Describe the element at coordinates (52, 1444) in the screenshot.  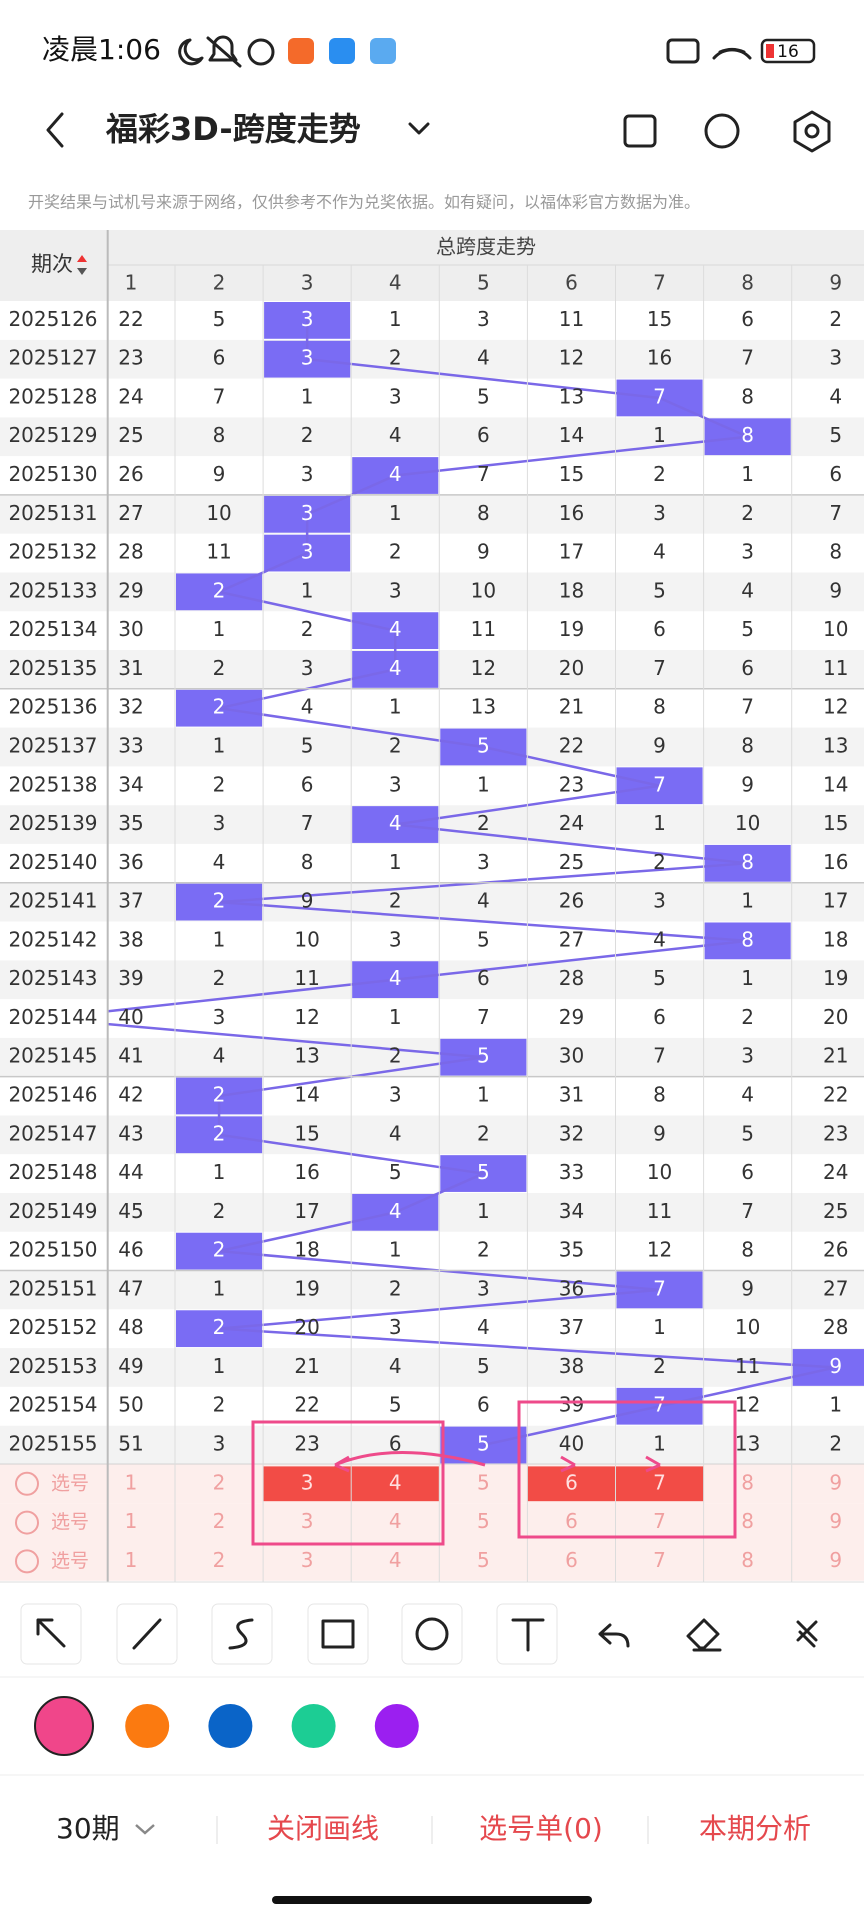
I see `period: 2025155` at that location.